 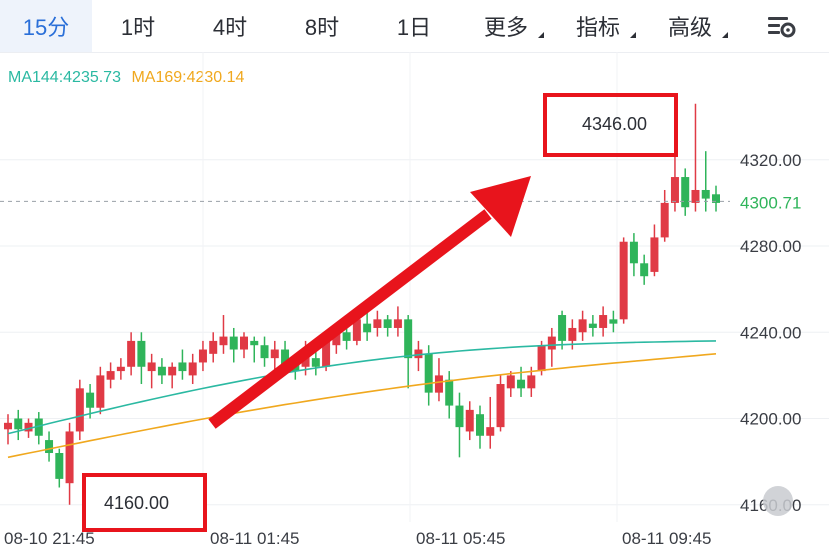 I want to click on chart-settings-icon, so click(x=782, y=27).